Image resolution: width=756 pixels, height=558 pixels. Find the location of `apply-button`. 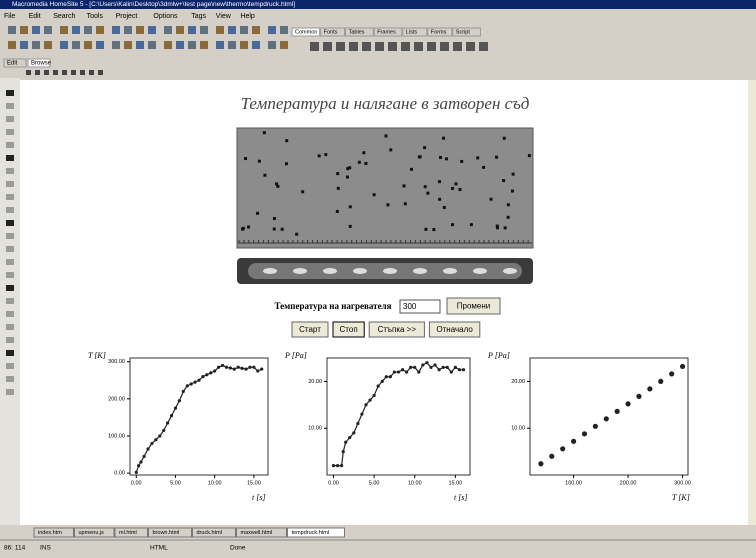

apply-button is located at coordinates (473, 306).